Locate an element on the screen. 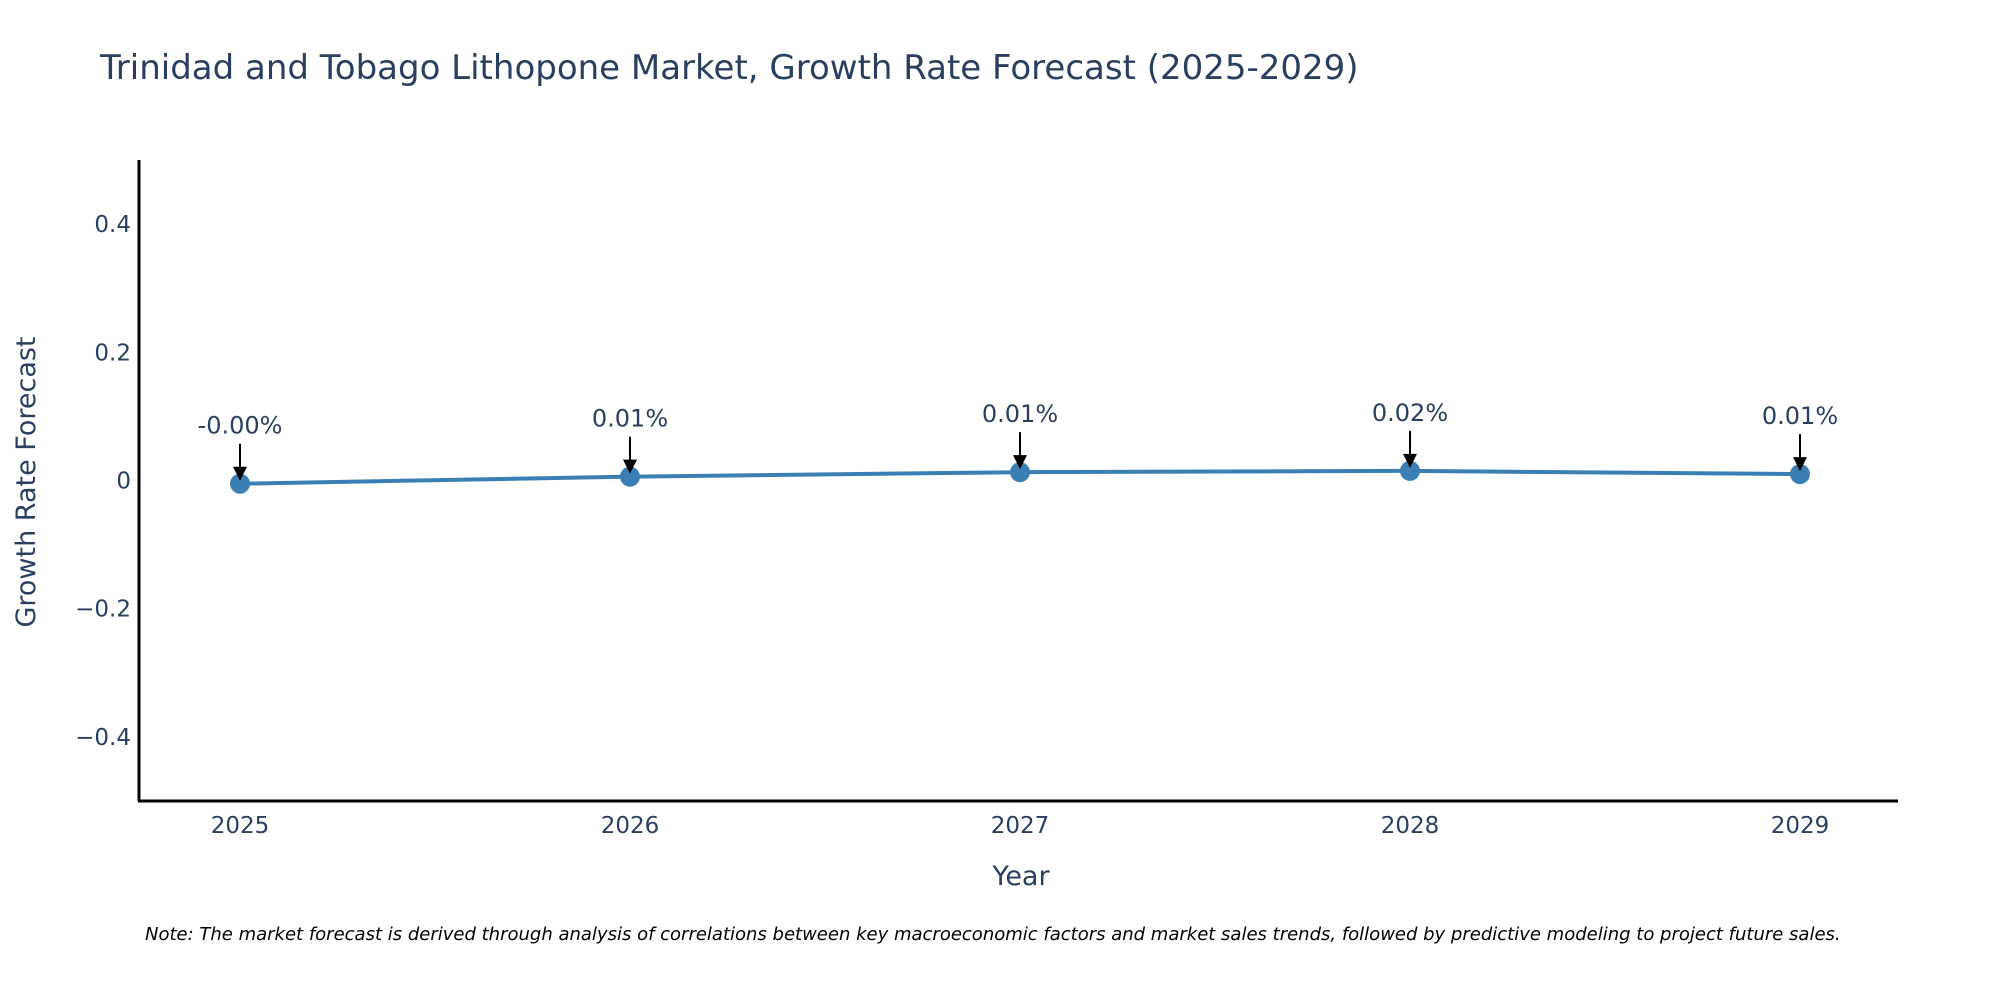 This screenshot has width=2000, height=1000. x-tick-labels: 2025 2026 2027 2028 2029 is located at coordinates (1020, 826).